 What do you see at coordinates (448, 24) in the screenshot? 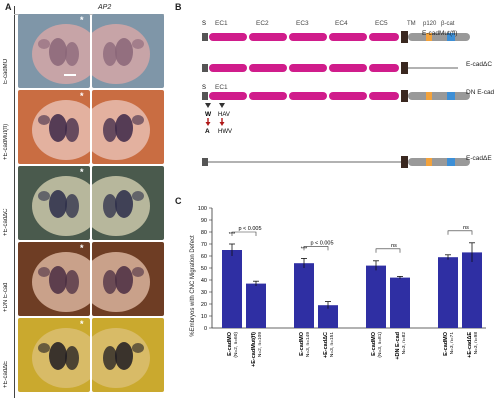
I see `domain-label-bcat: β-cat` at bounding box center [448, 24].